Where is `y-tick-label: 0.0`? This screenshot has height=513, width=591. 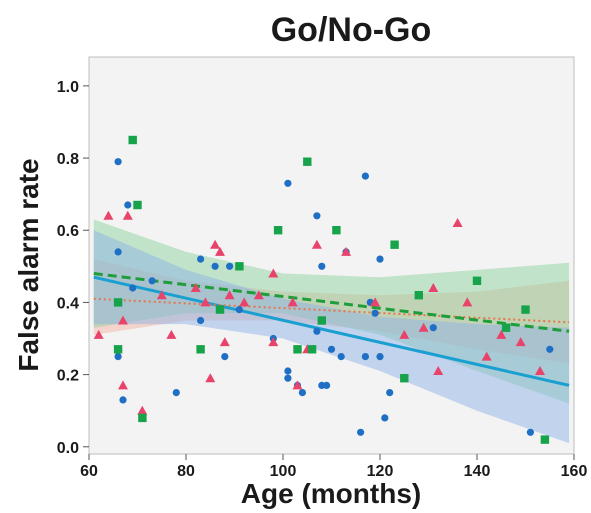 y-tick-label: 0.0 is located at coordinates (68, 448).